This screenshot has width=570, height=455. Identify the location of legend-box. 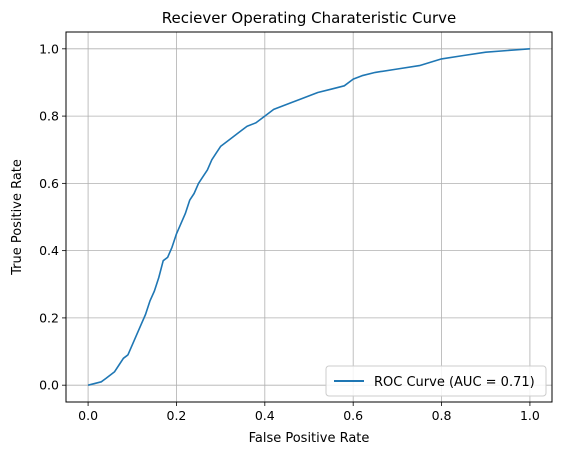
(436, 381).